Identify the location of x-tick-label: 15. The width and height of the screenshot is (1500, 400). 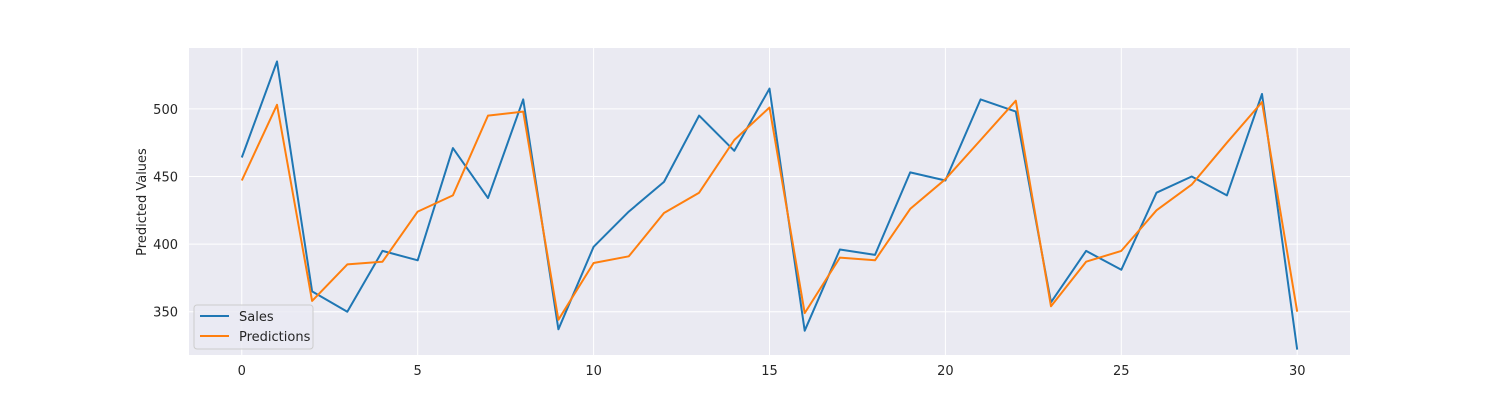
(769, 371).